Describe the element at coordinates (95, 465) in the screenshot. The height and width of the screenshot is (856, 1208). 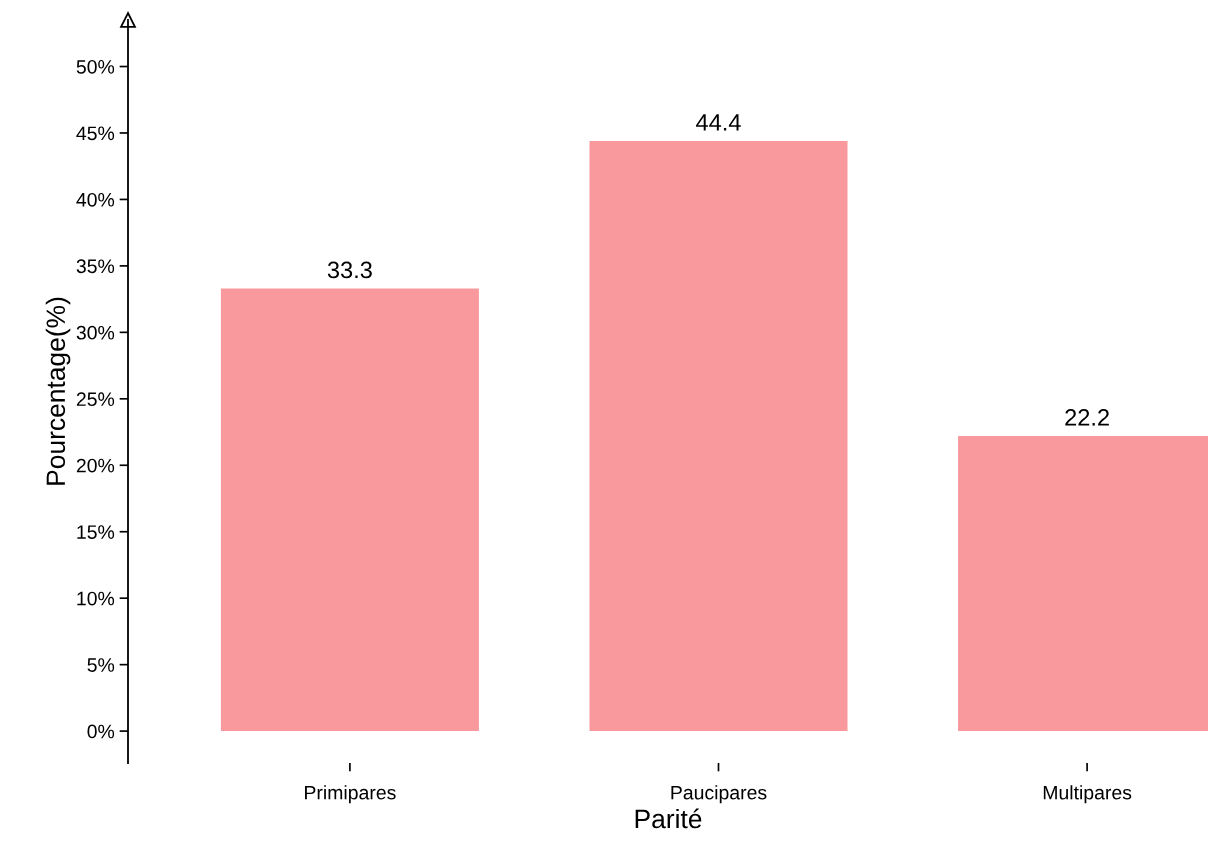
I see `y-tick-label: 20%` at that location.